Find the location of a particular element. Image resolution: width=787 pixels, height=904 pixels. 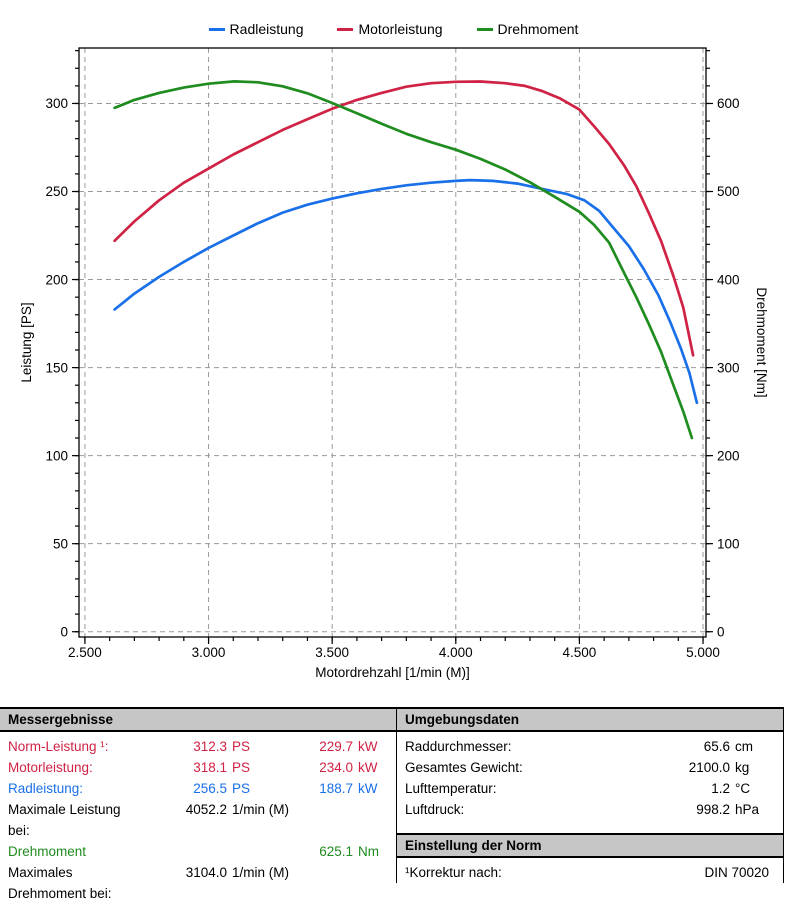

table-row-drehmoment: Drehmoment 625.1 Nm is located at coordinates (198, 851).